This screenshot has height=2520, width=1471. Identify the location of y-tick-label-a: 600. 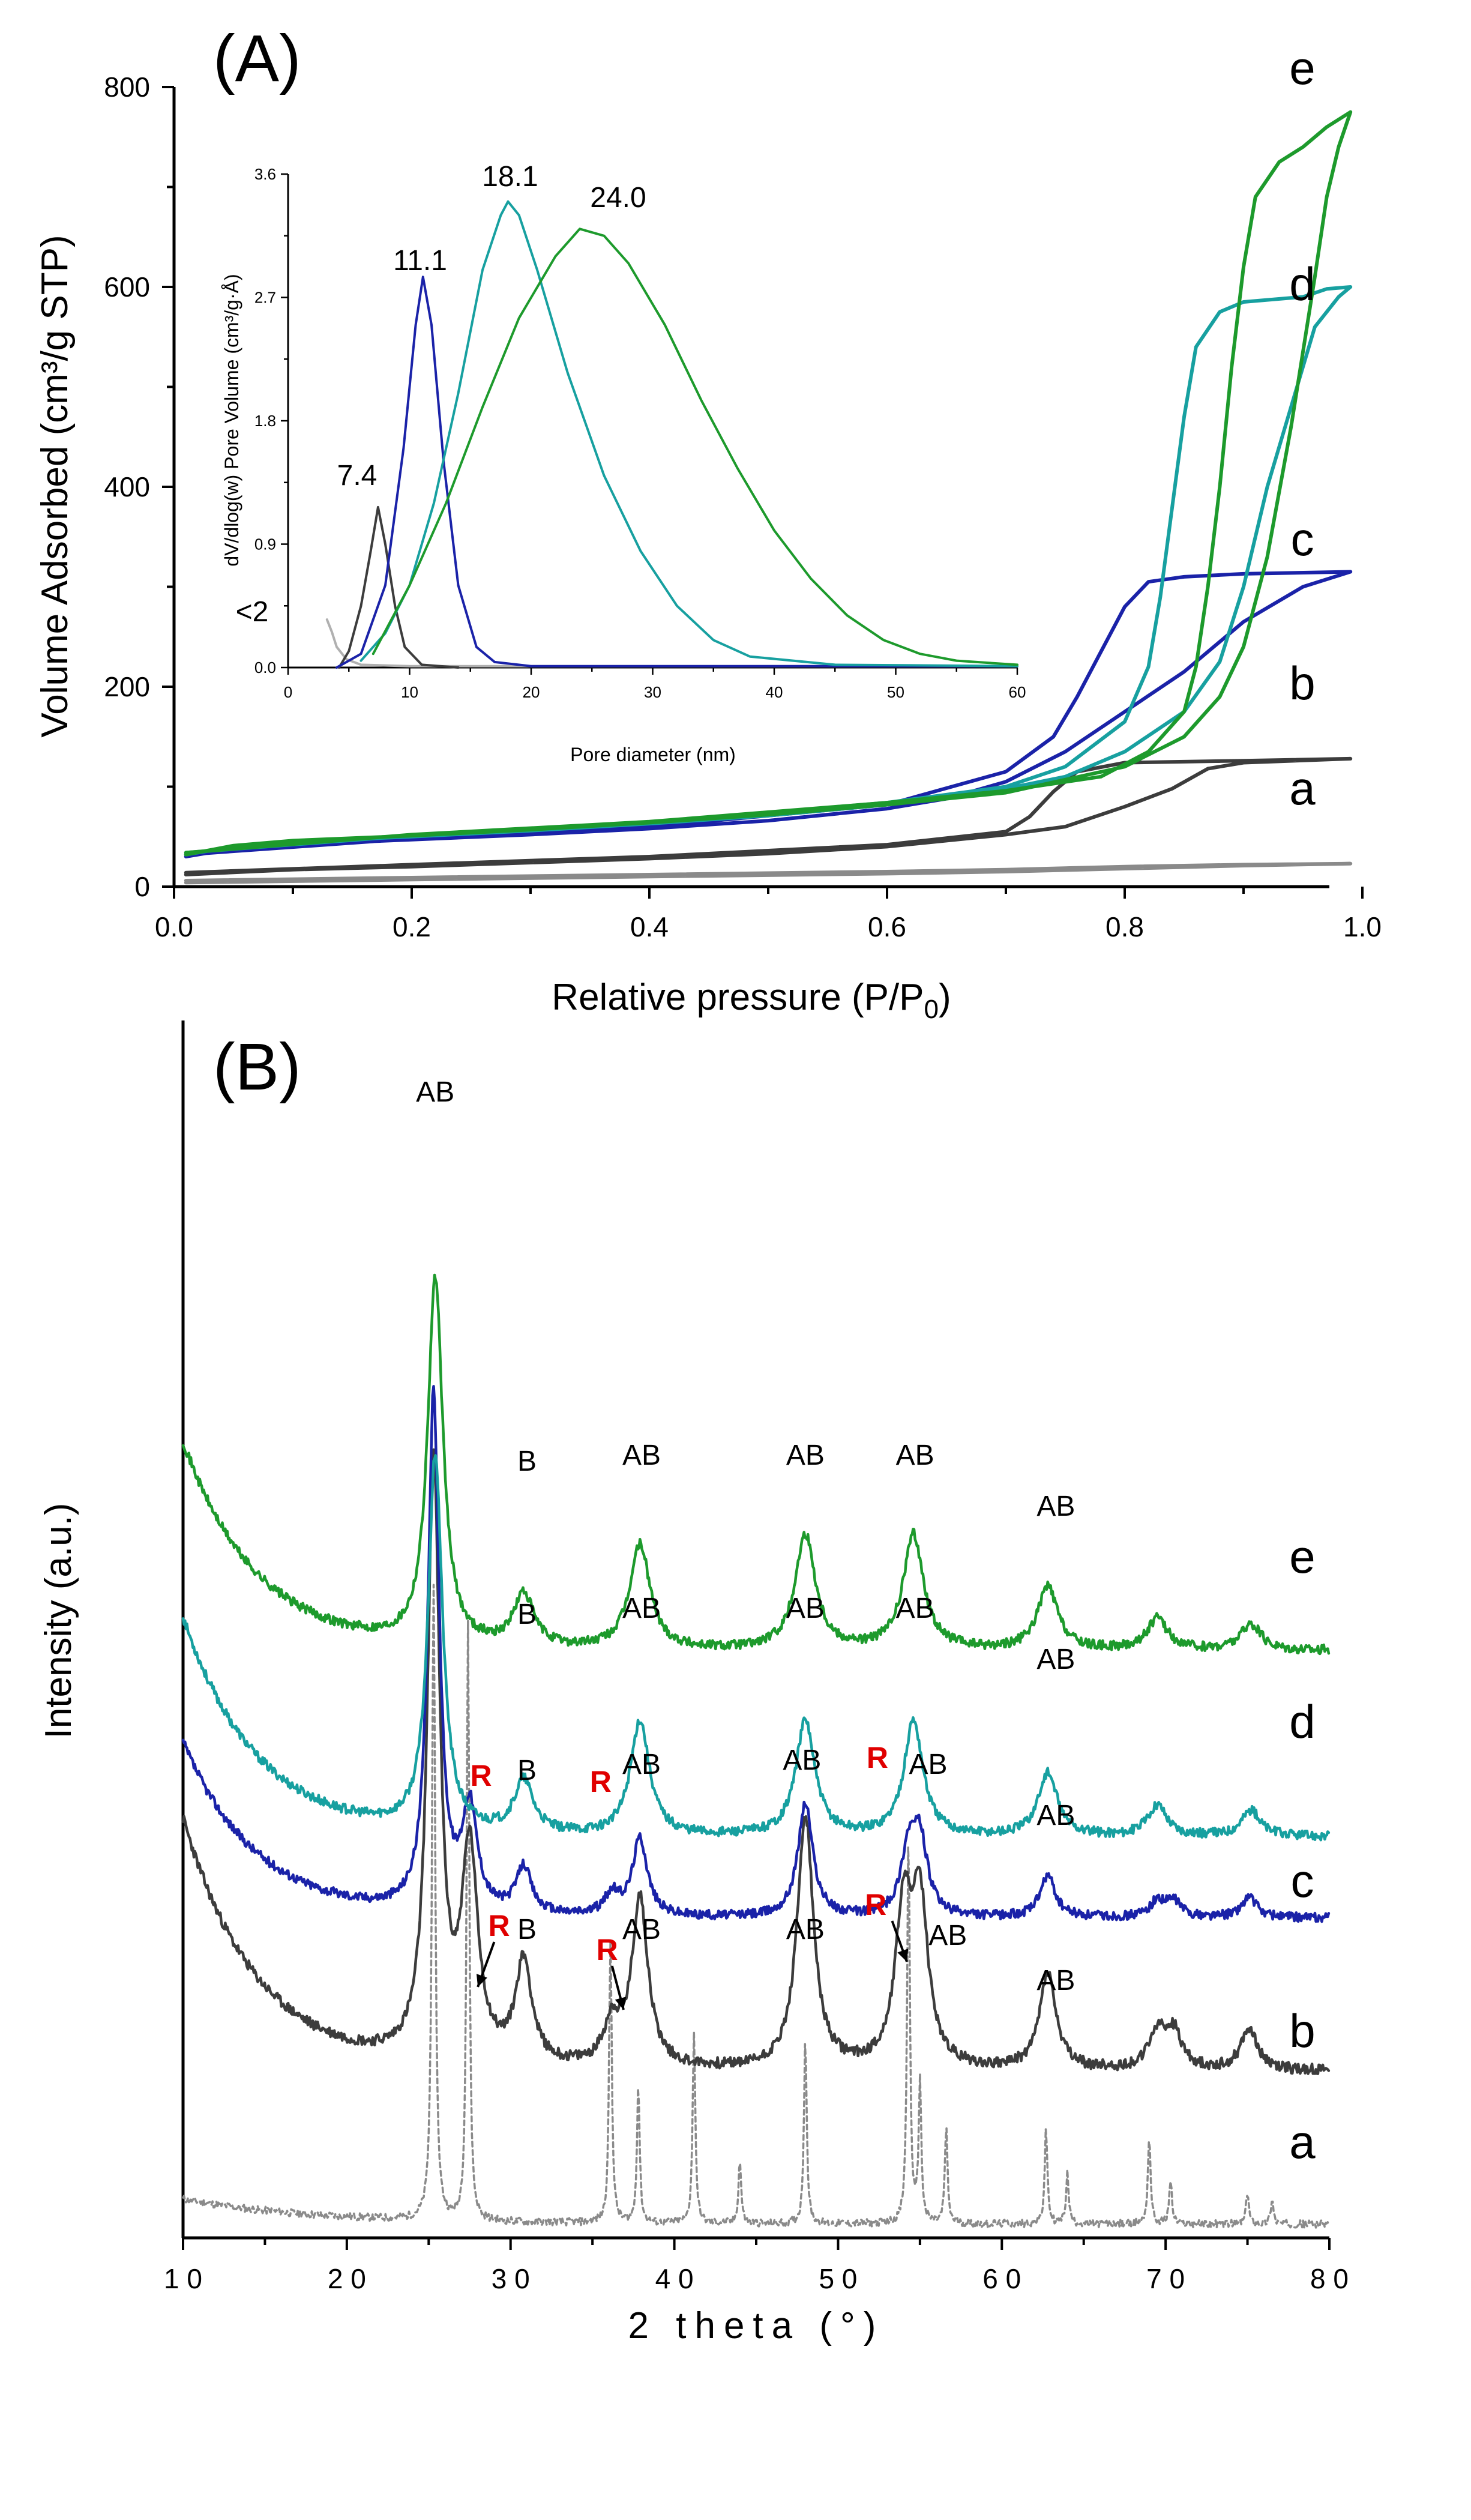
(127, 287).